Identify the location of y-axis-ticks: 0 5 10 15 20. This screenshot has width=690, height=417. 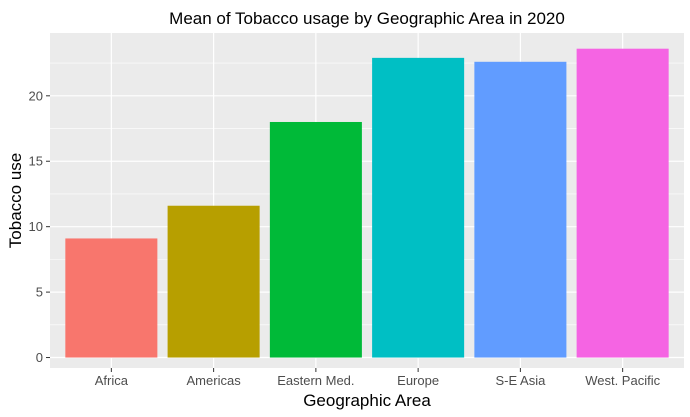
(39, 226).